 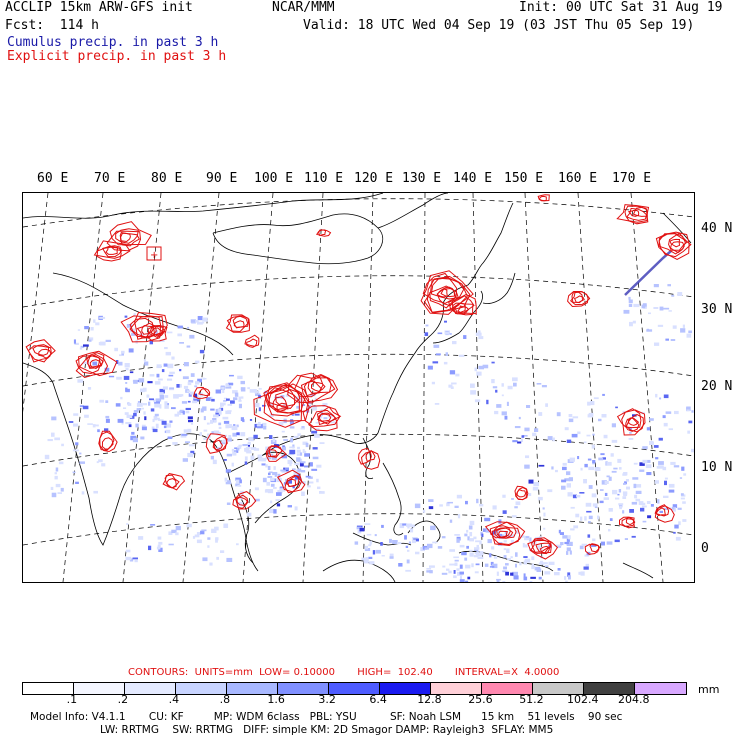 What do you see at coordinates (531, 699) in the screenshot?
I see `legend-tick: 51.2` at bounding box center [531, 699].